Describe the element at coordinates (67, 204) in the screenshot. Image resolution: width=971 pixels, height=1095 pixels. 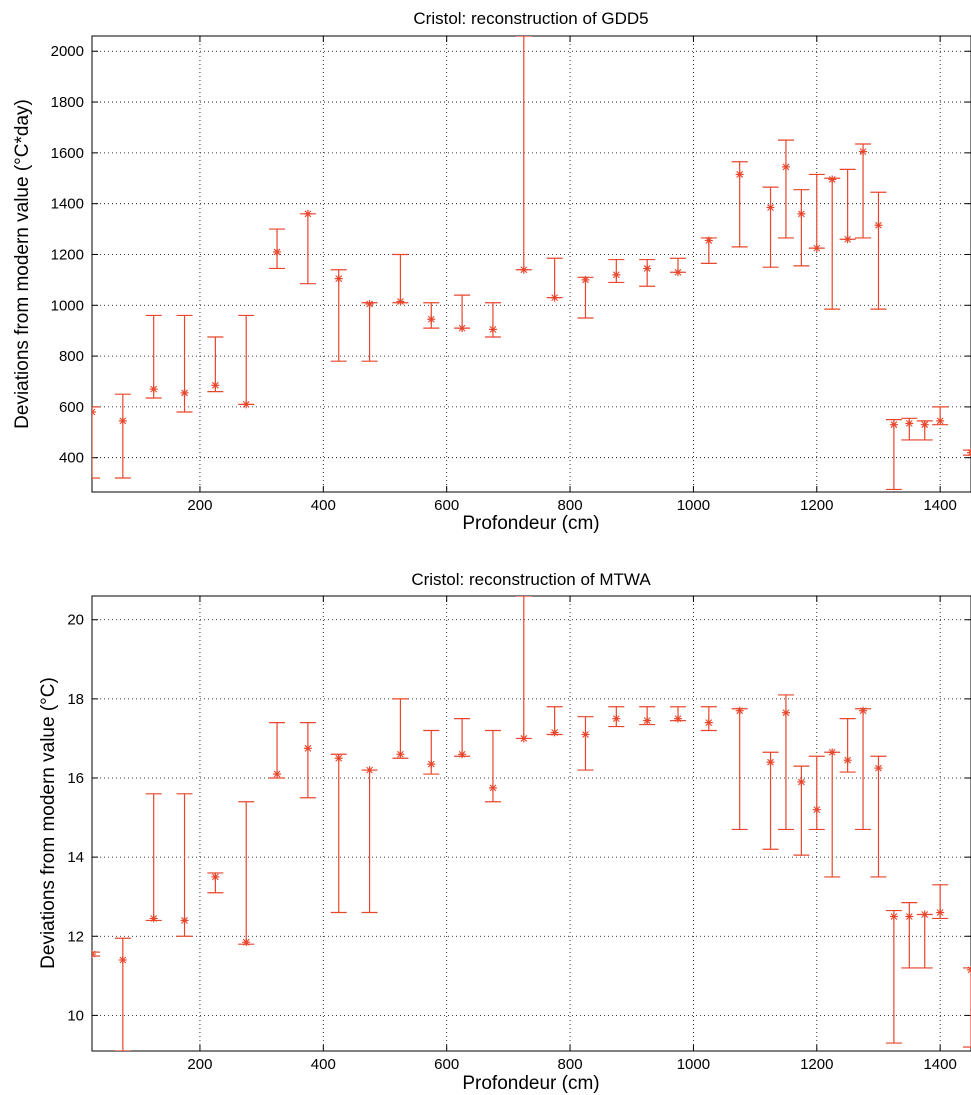
I see `y-tick-label: 1400` at that location.